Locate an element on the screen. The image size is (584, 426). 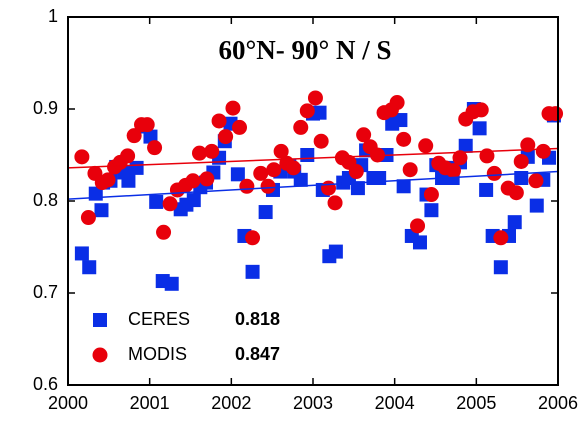
y-tick-label: 0.8 is located at coordinates (45, 200).